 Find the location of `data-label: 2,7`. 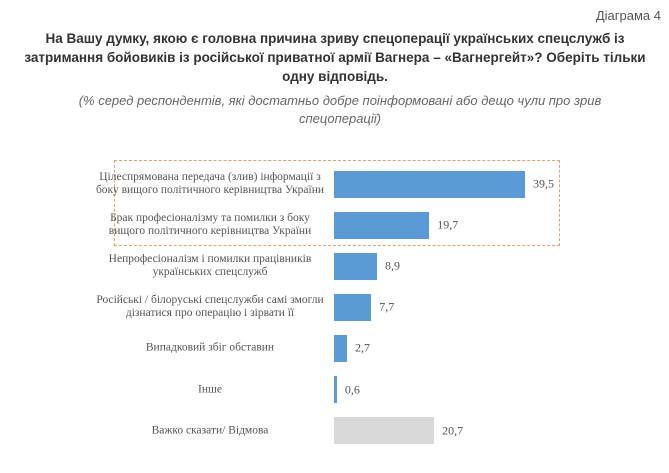

data-label: 2,7 is located at coordinates (363, 347).